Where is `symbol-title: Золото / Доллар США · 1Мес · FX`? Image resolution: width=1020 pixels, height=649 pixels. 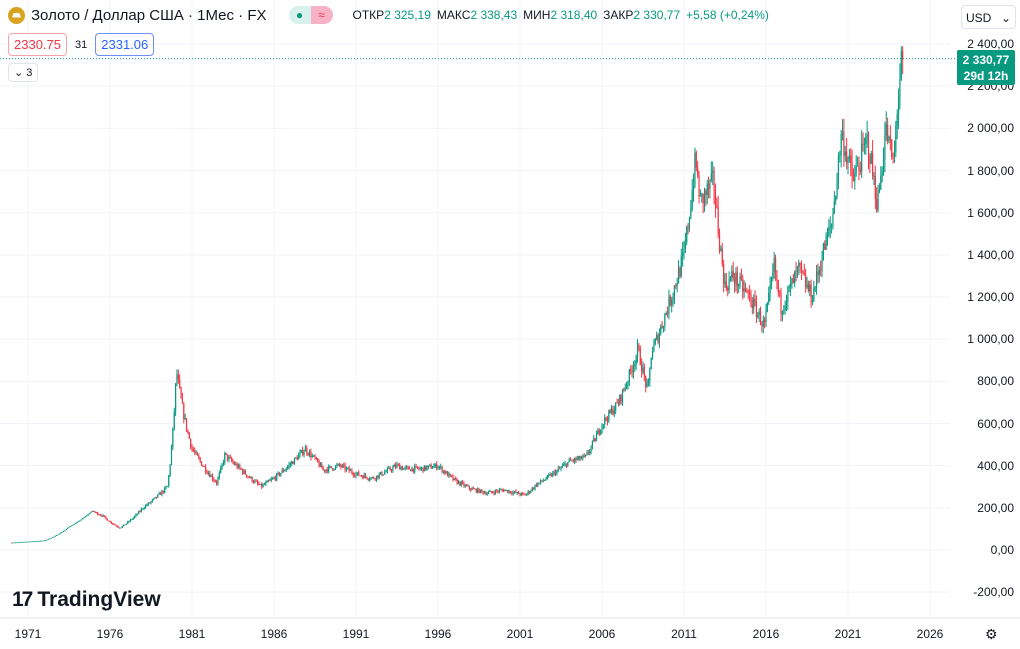
symbol-title: Золото / Доллар США · 1Мес · FX is located at coordinates (149, 15).